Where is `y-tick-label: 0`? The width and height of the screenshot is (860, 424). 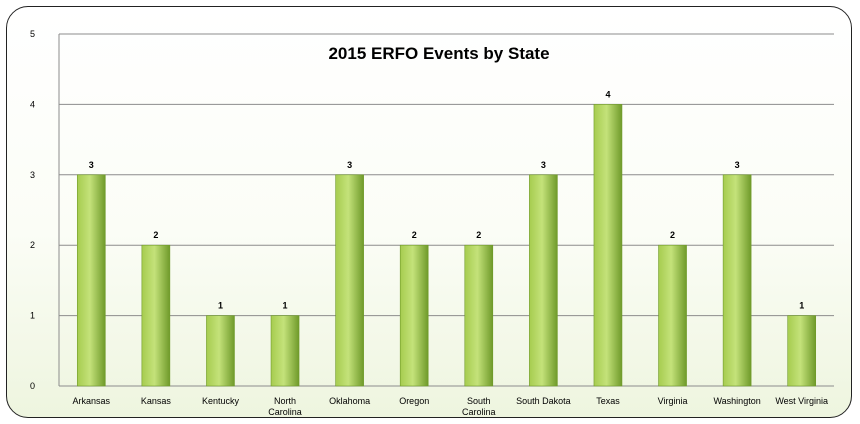 y-tick-label: 0 is located at coordinates (32, 386).